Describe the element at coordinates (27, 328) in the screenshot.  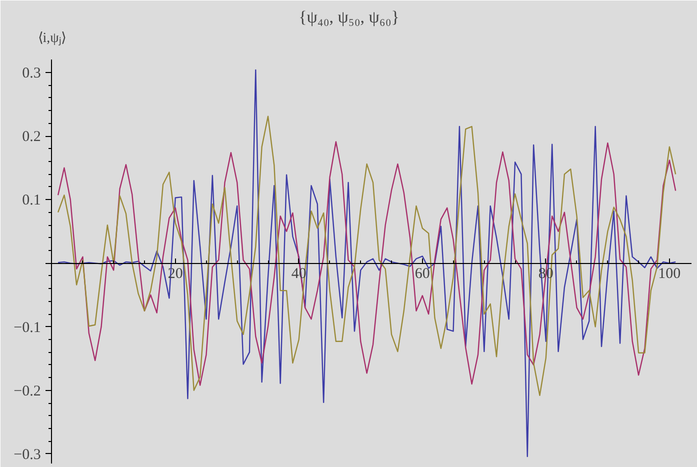
I see `y-tick-label: −0.1` at that location.